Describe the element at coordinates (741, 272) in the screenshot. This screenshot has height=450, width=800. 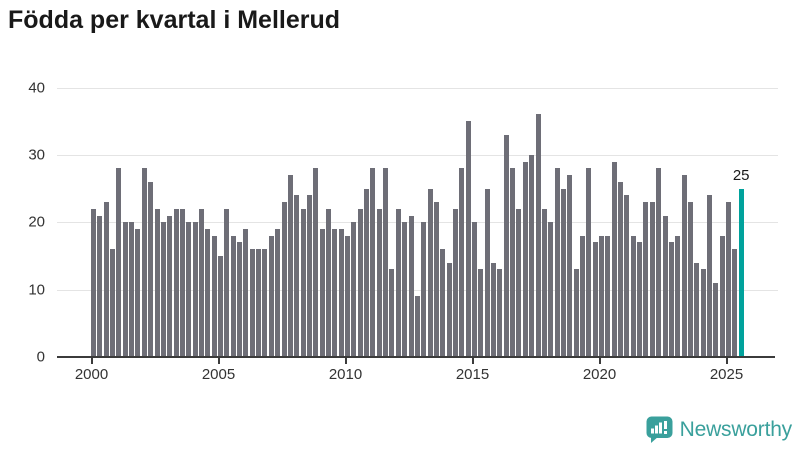
I see `bar-highlighted` at that location.